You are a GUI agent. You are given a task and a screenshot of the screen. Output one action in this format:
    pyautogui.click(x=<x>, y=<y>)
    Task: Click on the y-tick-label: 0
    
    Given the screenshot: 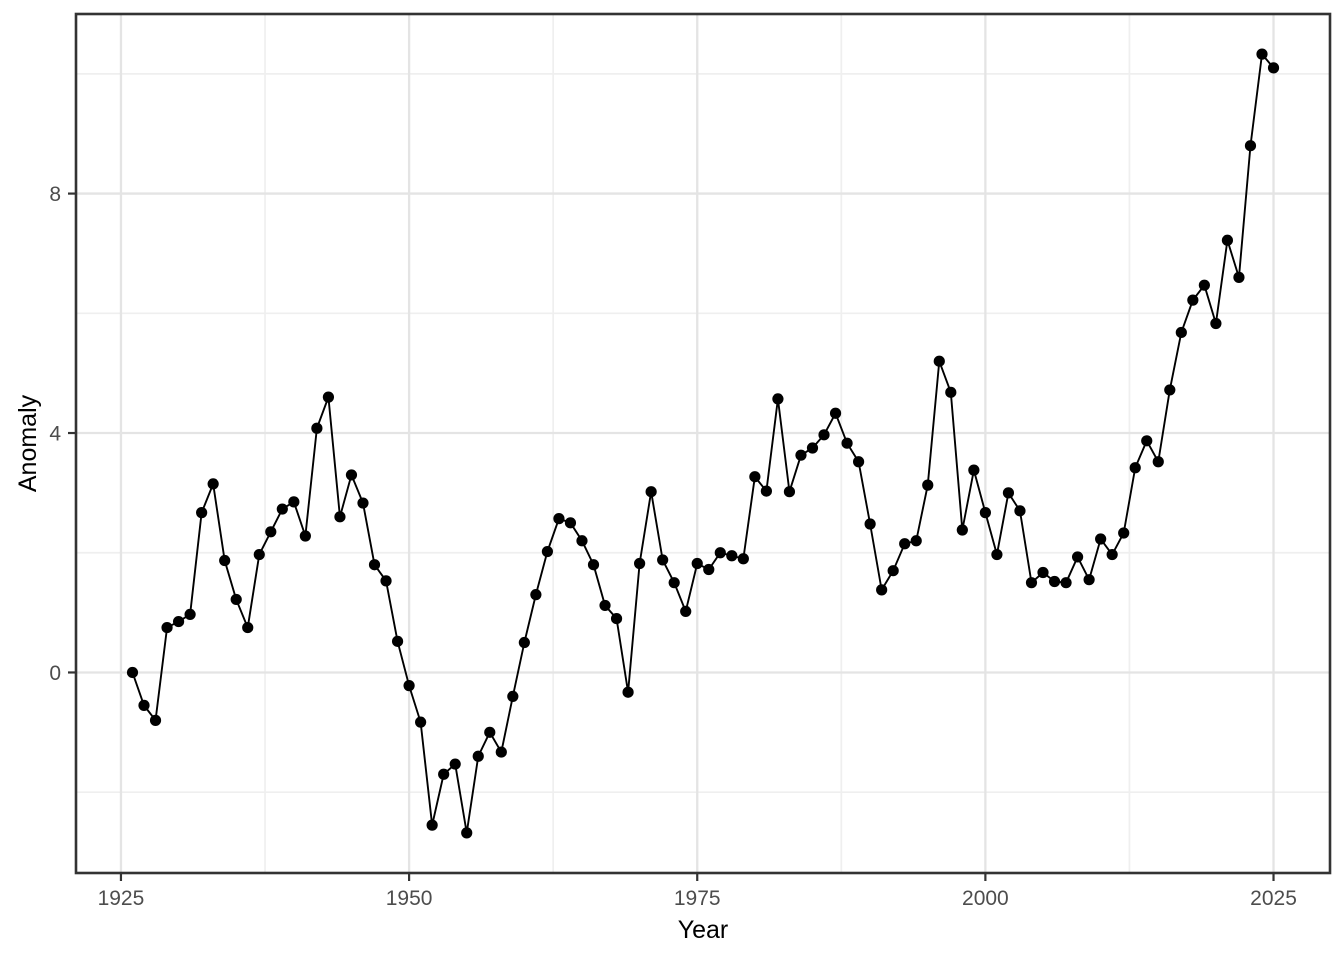 What is the action you would take?
    pyautogui.click(x=55, y=673)
    